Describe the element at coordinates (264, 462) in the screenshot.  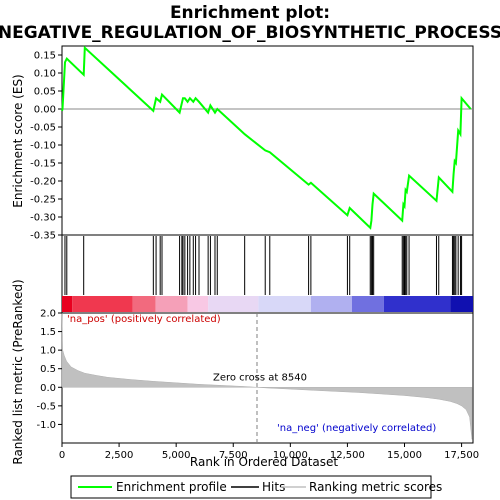
I see `metric-x-axis-title: Rank in Ordered Dataset` at that location.